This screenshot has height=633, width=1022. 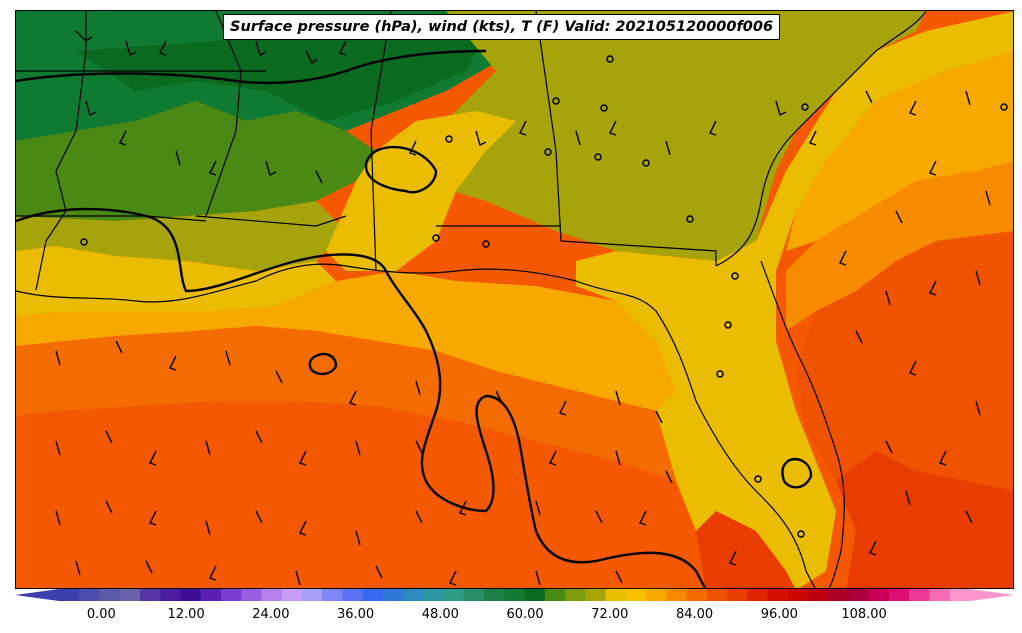 I want to click on colorbar-tick-label: 36.00, so click(x=355, y=614).